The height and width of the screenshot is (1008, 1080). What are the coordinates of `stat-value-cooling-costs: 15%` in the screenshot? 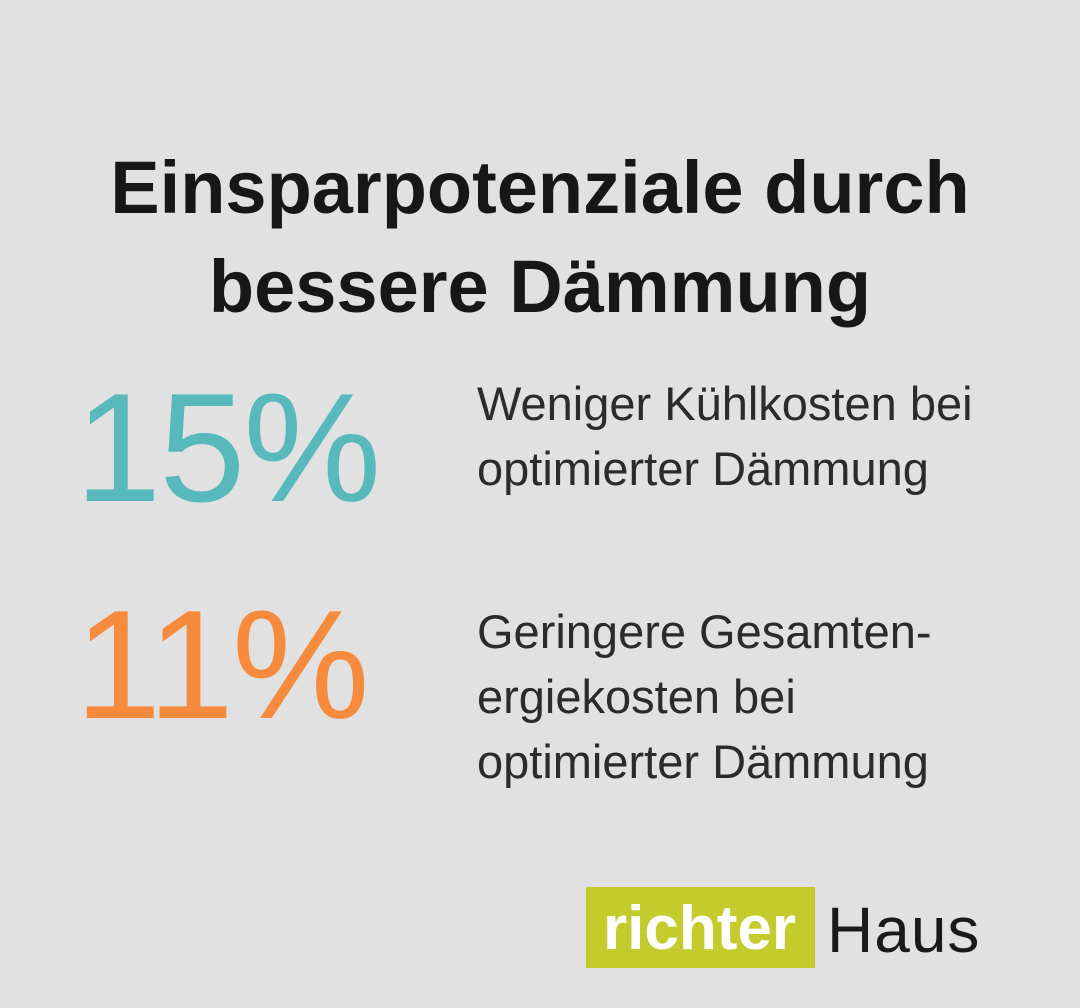 It's located at (228, 447).